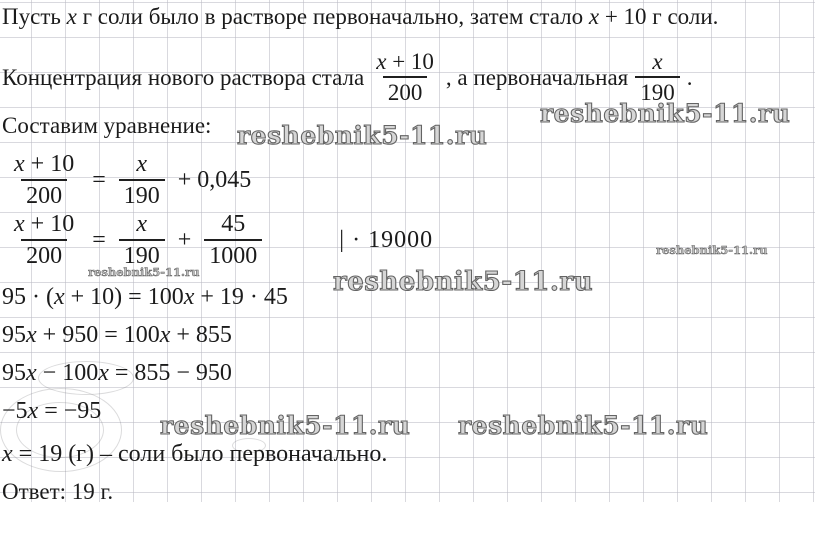  I want to click on text-segment: Пусть, so click(34, 16).